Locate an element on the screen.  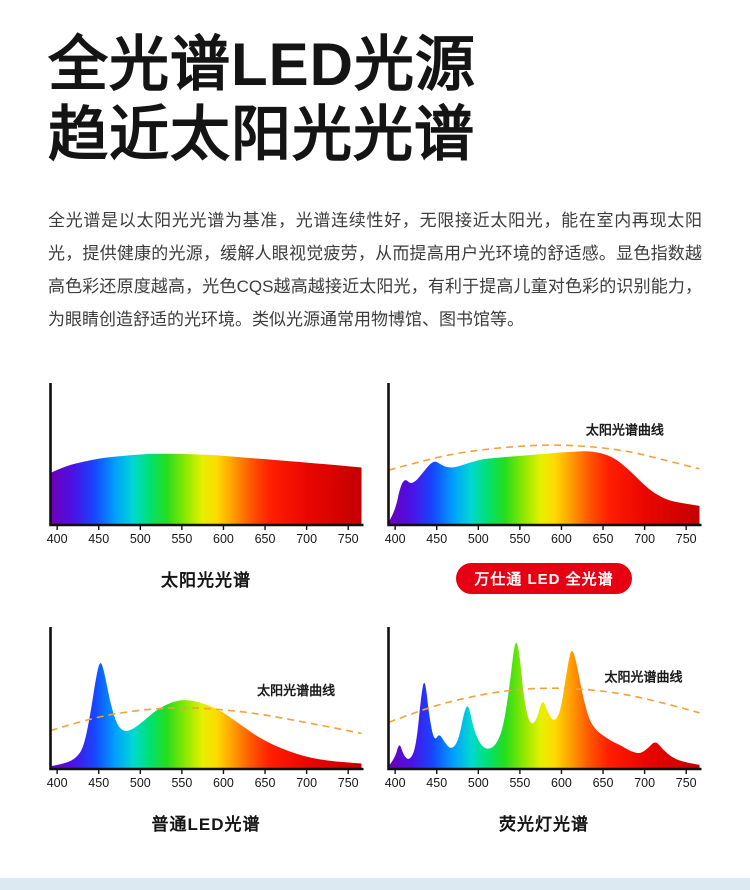
caption-row-sunlight: 太阳光光谱 is located at coordinates (206, 578).